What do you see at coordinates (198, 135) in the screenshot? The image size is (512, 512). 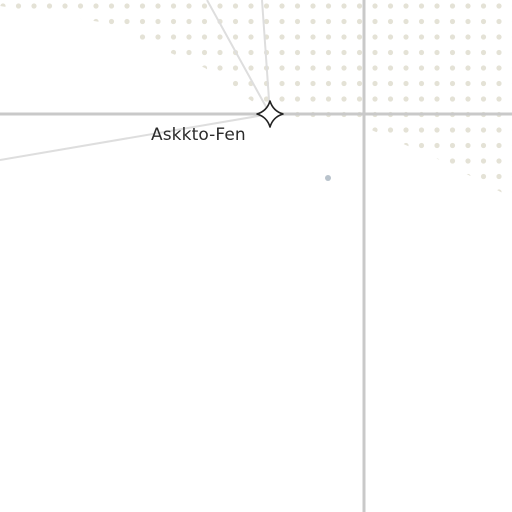 I see `place-label: Askkto-Fen` at bounding box center [198, 135].